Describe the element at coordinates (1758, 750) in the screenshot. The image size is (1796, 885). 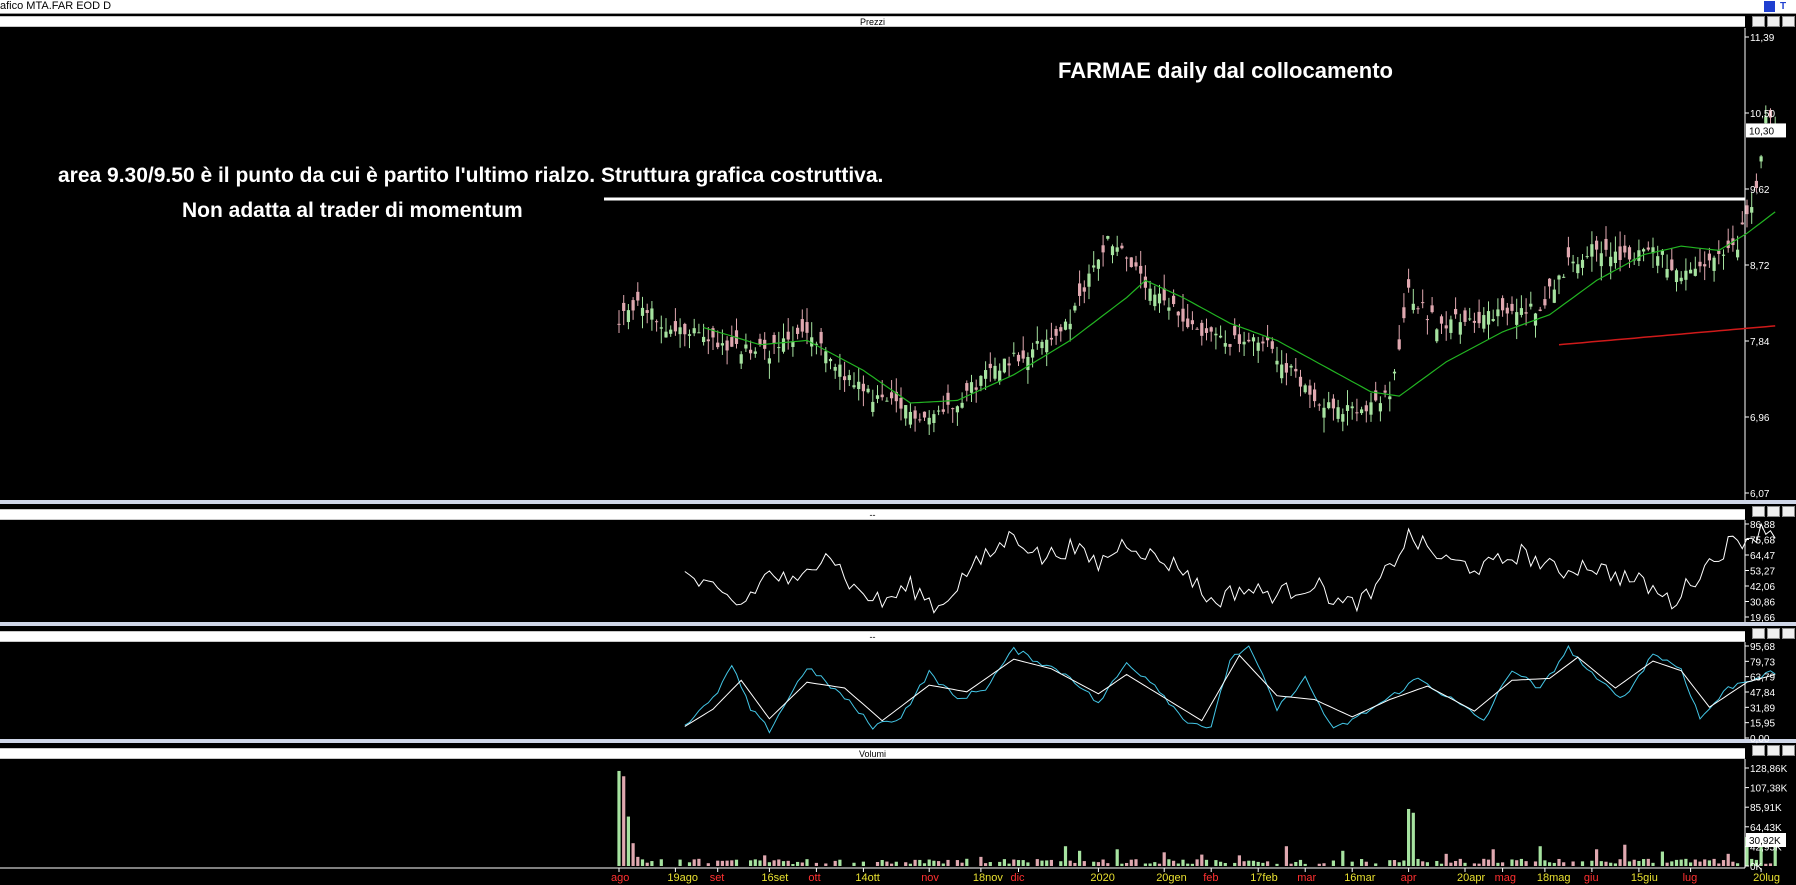
I see `vol-minimize-button` at that location.